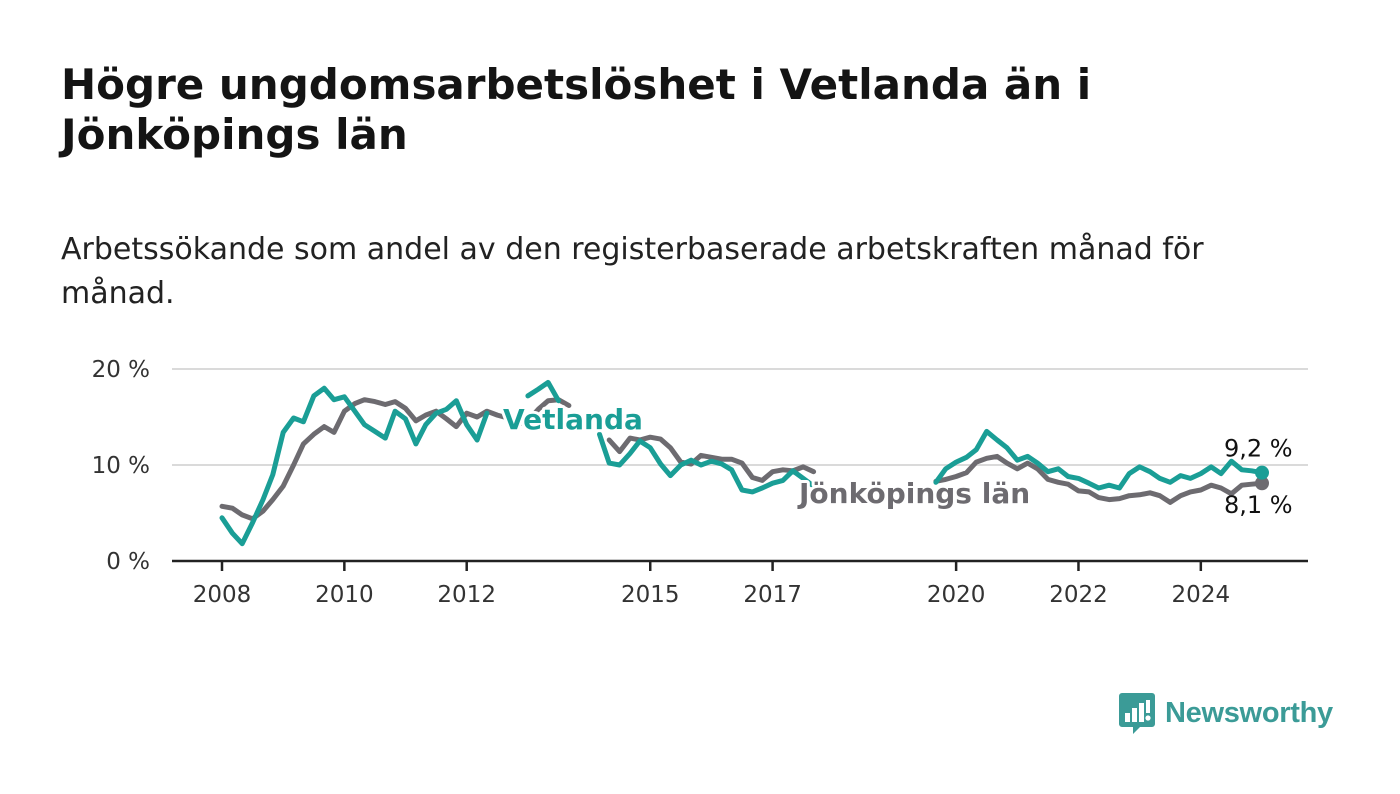 Image resolution: width=1400 pixels, height=794 pixels. What do you see at coordinates (128, 562) in the screenshot?
I see `y-tick-label: 0 %` at bounding box center [128, 562].